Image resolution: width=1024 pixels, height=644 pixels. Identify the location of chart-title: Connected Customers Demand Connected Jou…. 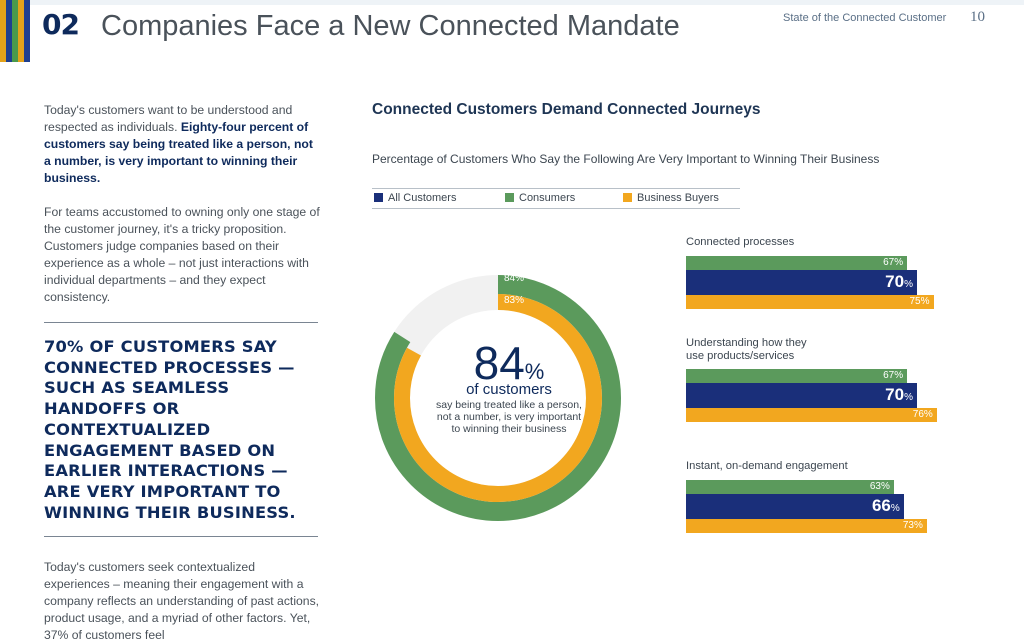
(566, 109).